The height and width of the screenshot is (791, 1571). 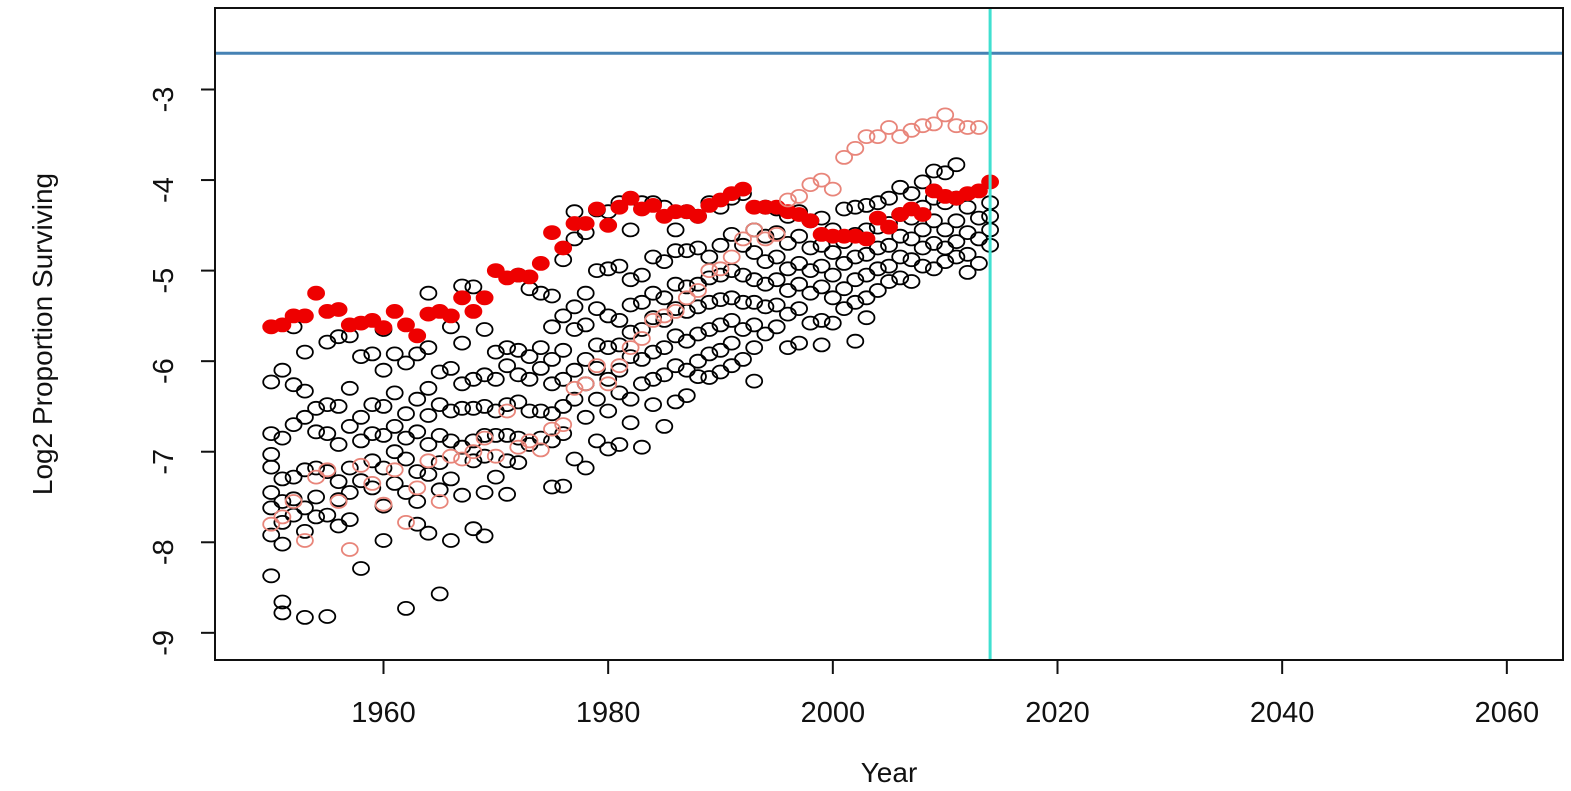 What do you see at coordinates (164, 190) in the screenshot?
I see `y-tick-label: -4` at bounding box center [164, 190].